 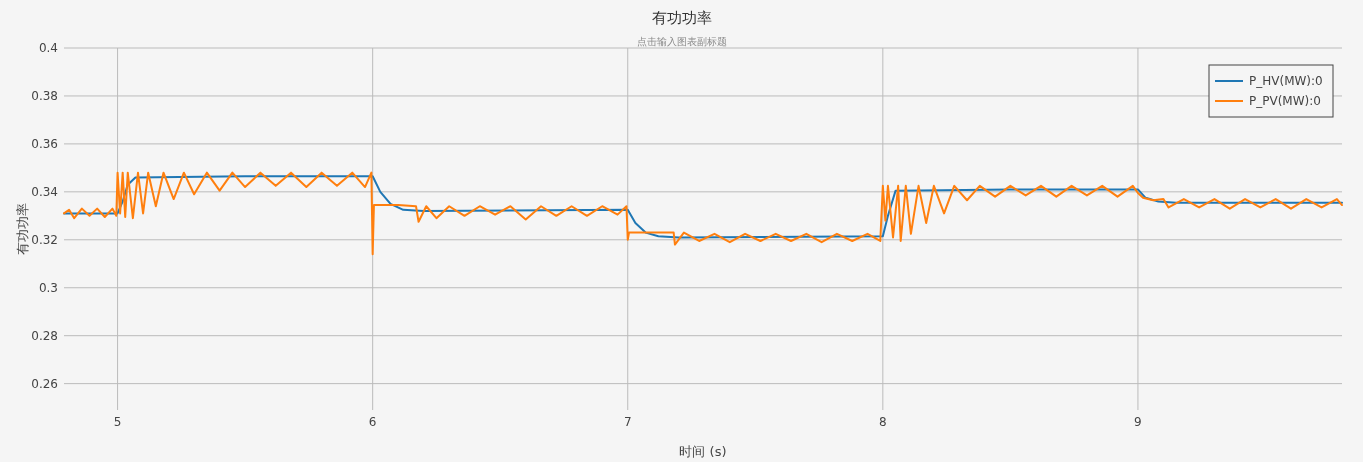 What do you see at coordinates (627, 422) in the screenshot?
I see `x-tick-label: 7` at bounding box center [627, 422].